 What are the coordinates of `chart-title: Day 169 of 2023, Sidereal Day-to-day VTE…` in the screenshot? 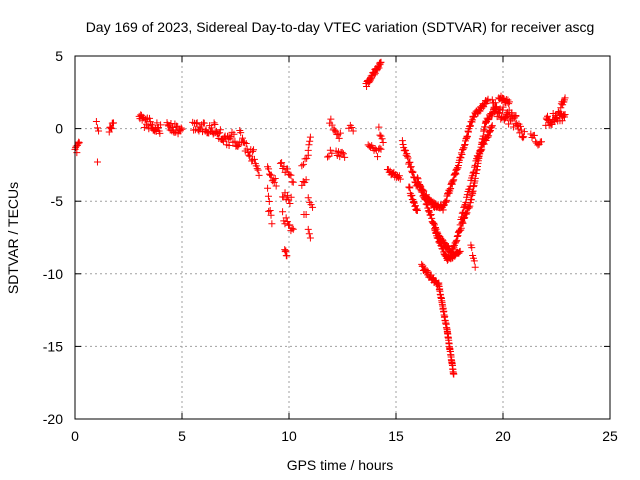 It's located at (340, 27).